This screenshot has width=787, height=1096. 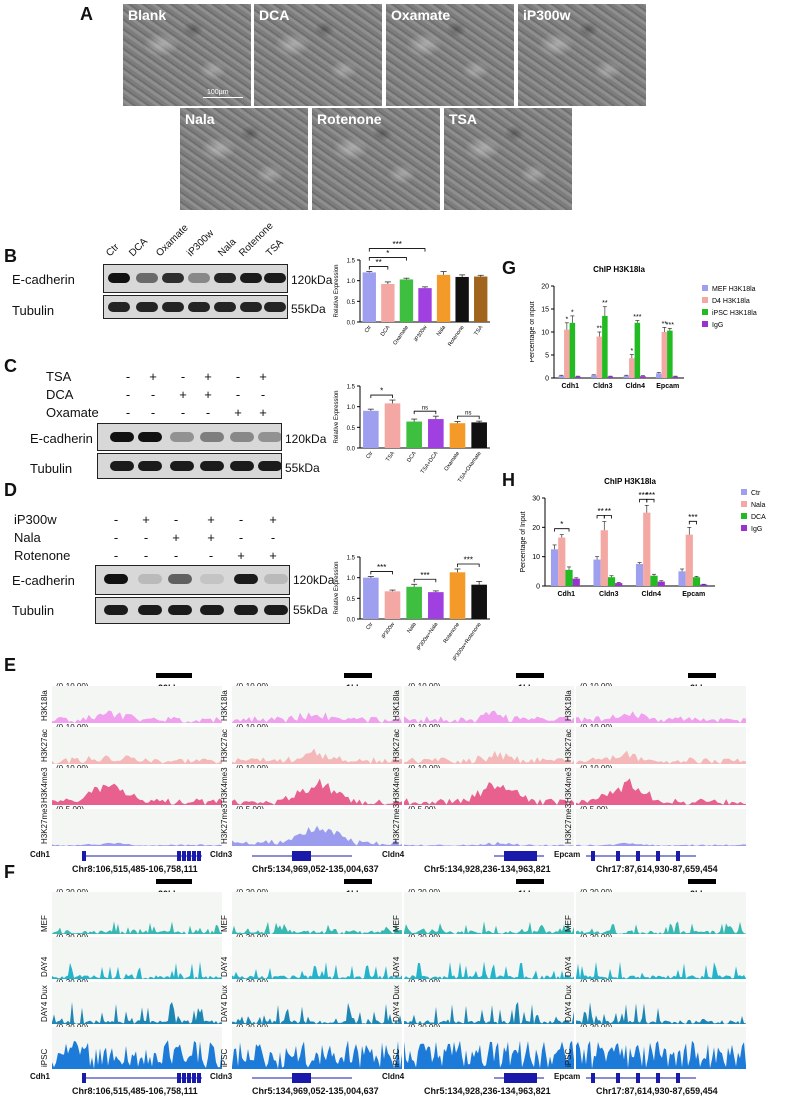 What do you see at coordinates (396, 1057) in the screenshot?
I see `track-label: iPSC` at bounding box center [396, 1057].